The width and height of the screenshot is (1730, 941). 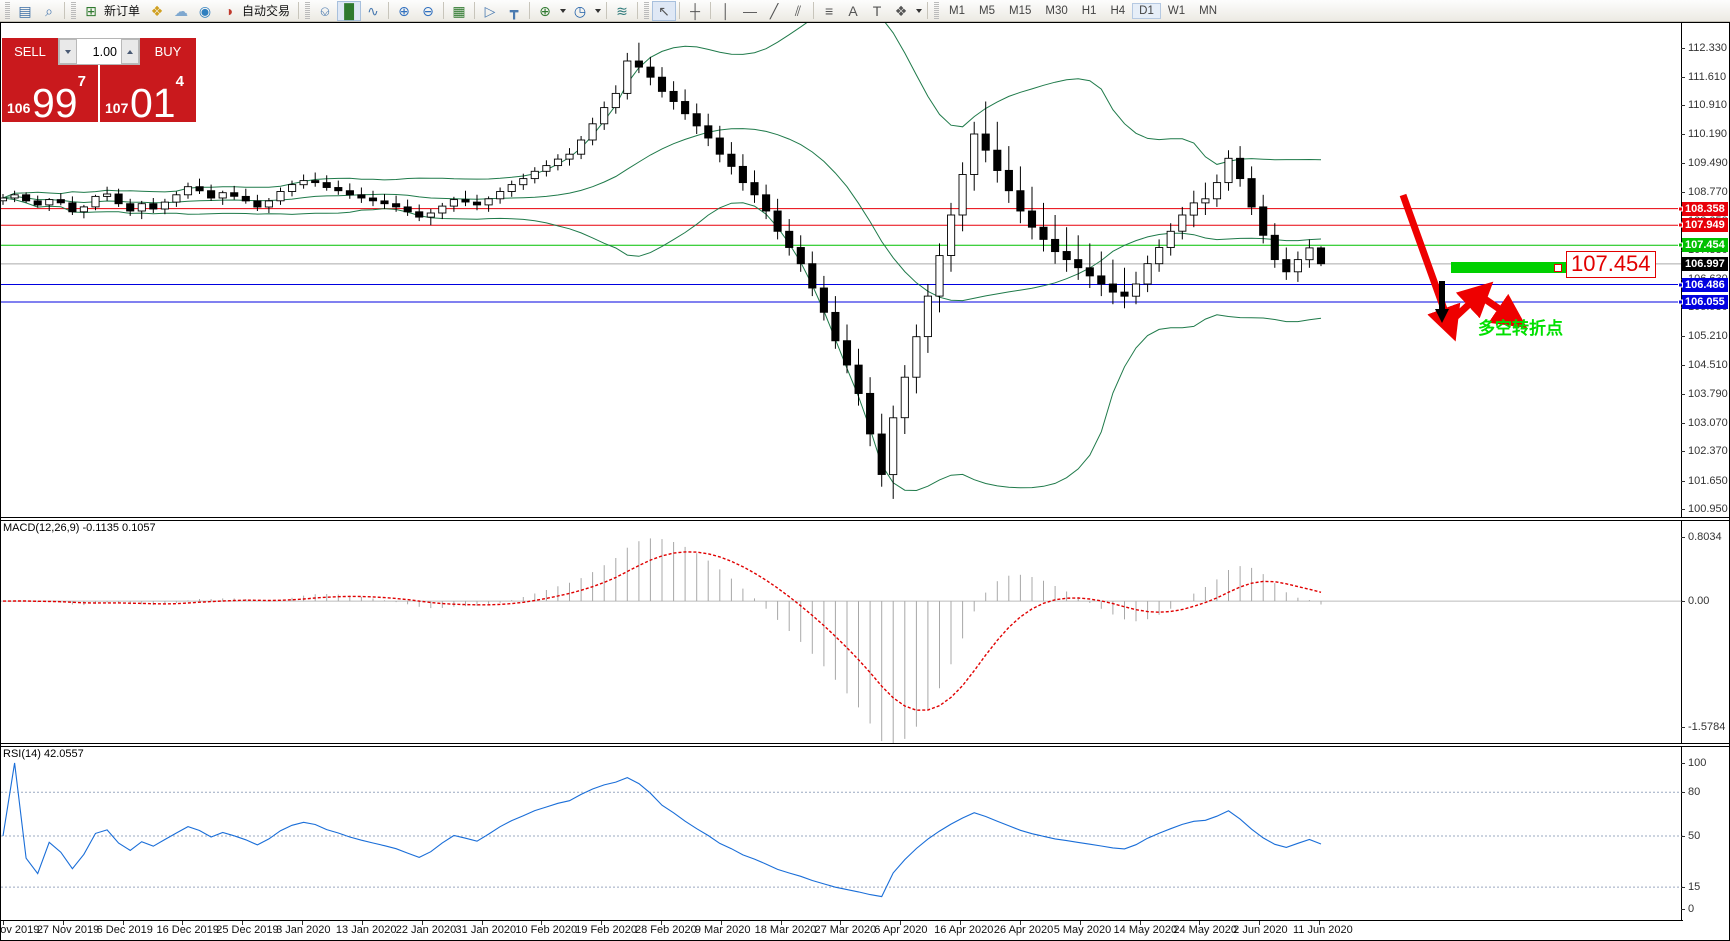 What do you see at coordinates (229, 10) in the screenshot?
I see `autotrading-icon: ◑` at bounding box center [229, 10].